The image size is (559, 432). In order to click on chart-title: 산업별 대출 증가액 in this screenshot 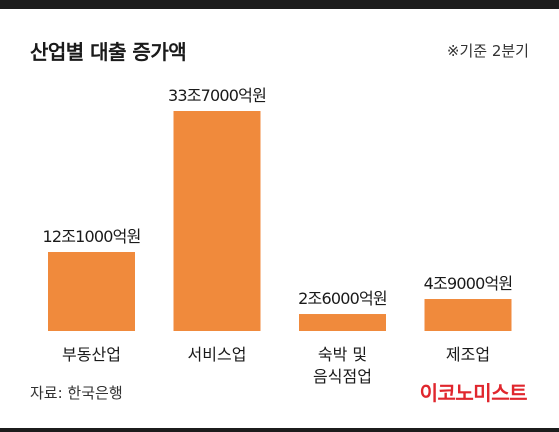, I will do `click(108, 52)`.